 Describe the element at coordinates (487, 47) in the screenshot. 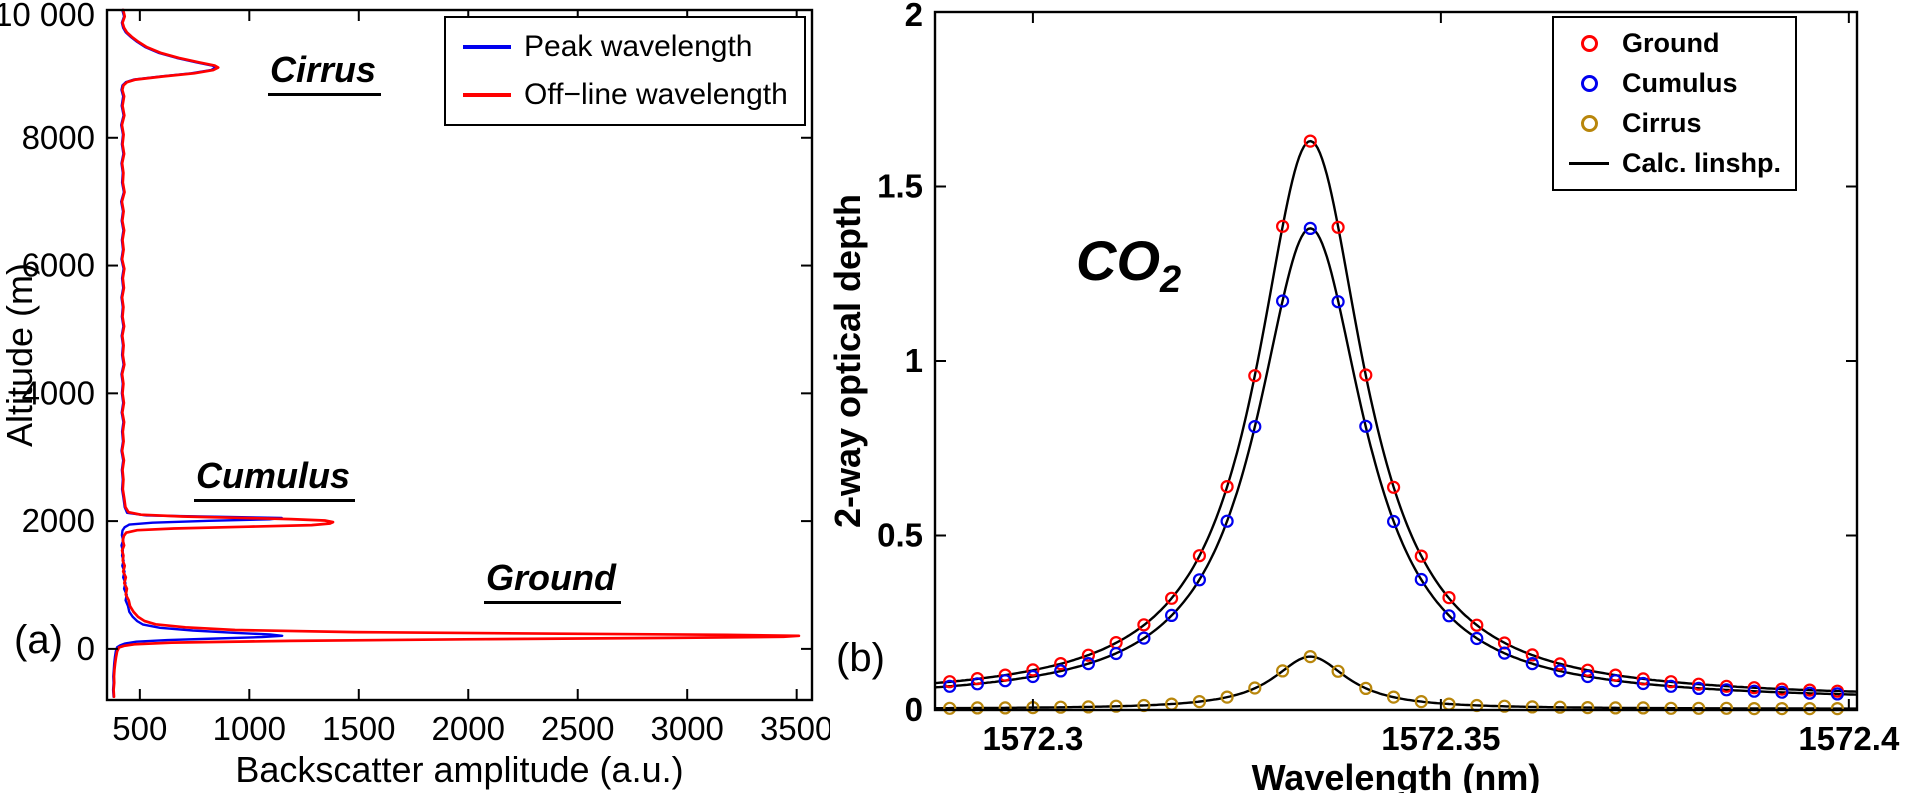

I see `peak-wavelength-line-swatch` at that location.